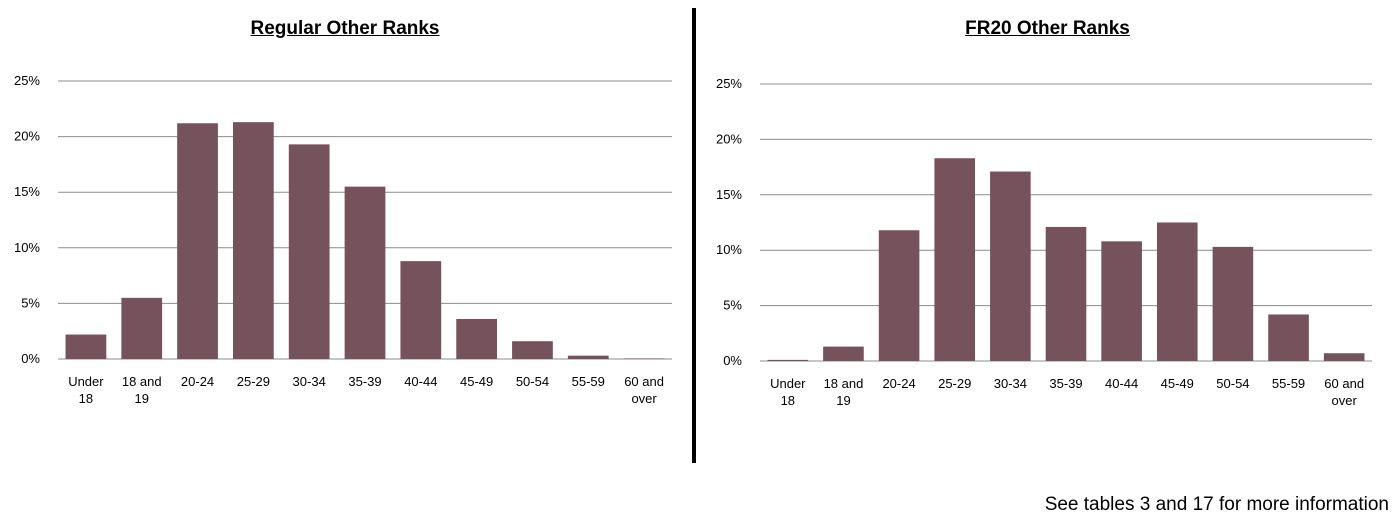  Describe the element at coordinates (1216, 504) in the screenshot. I see `footnote: See tables 3 and 17 for more information` at that location.